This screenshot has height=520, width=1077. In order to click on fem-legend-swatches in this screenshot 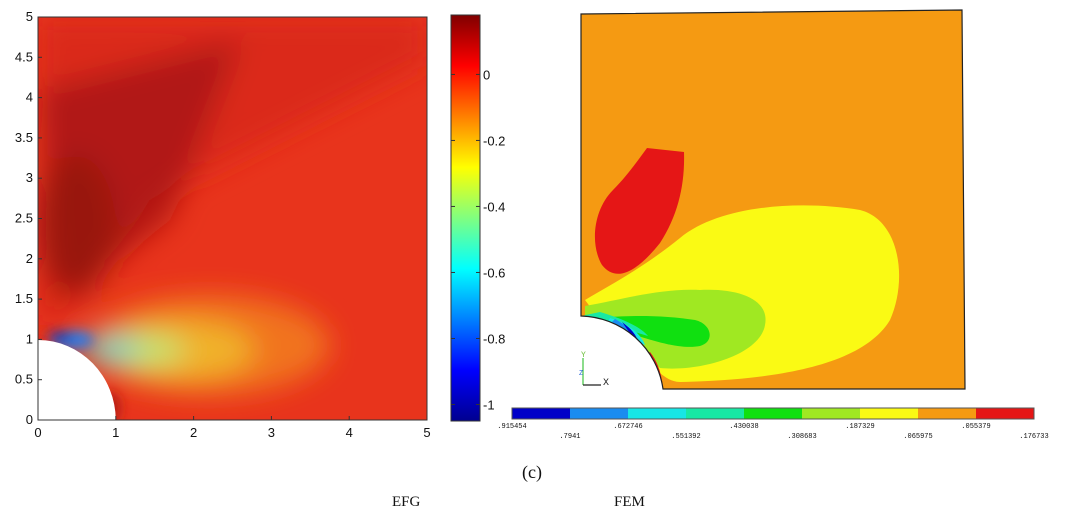, I will do `click(773, 413)`.